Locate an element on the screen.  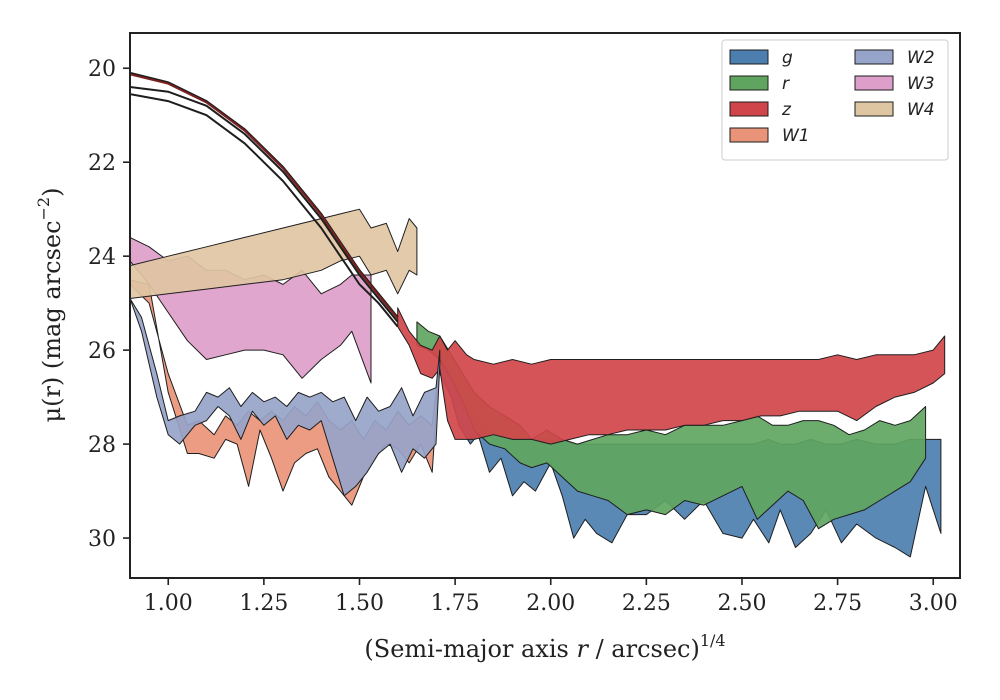
y-tick-label: 24 is located at coordinates (102, 257).